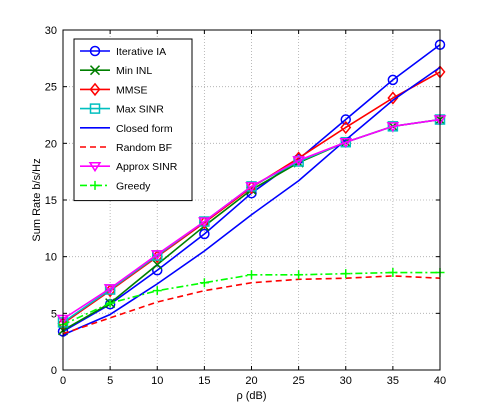 The image size is (485, 404). What do you see at coordinates (440, 381) in the screenshot?
I see `x-tick-label: 40` at bounding box center [440, 381].